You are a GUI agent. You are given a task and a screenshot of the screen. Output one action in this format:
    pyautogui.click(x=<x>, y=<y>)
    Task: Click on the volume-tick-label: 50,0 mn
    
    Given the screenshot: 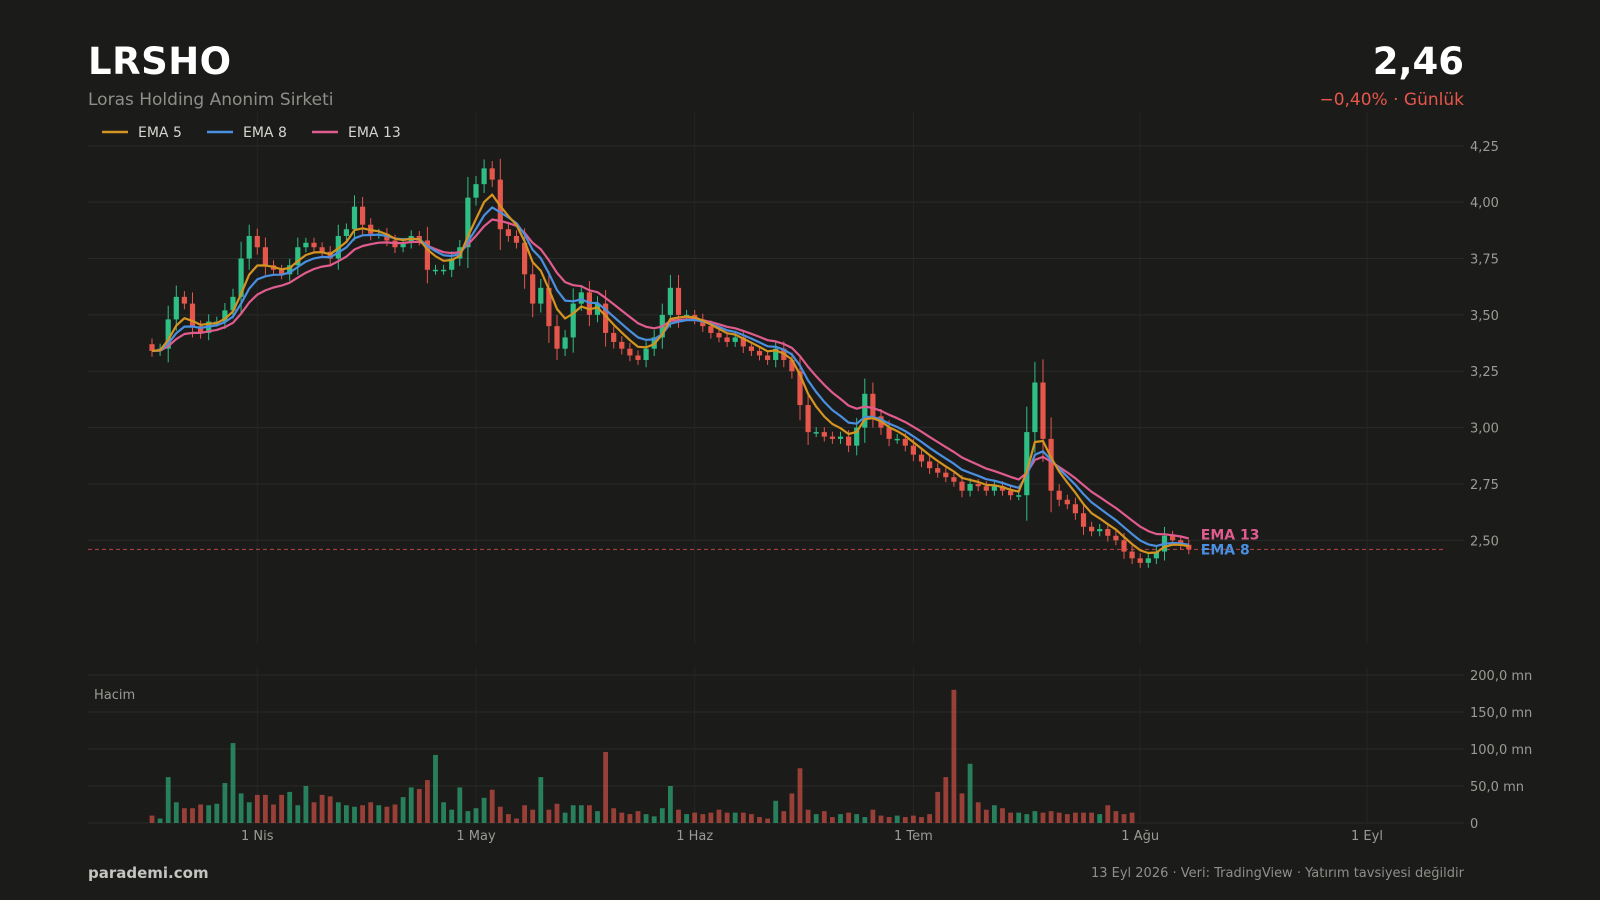 What is the action you would take?
    pyautogui.click(x=1497, y=787)
    